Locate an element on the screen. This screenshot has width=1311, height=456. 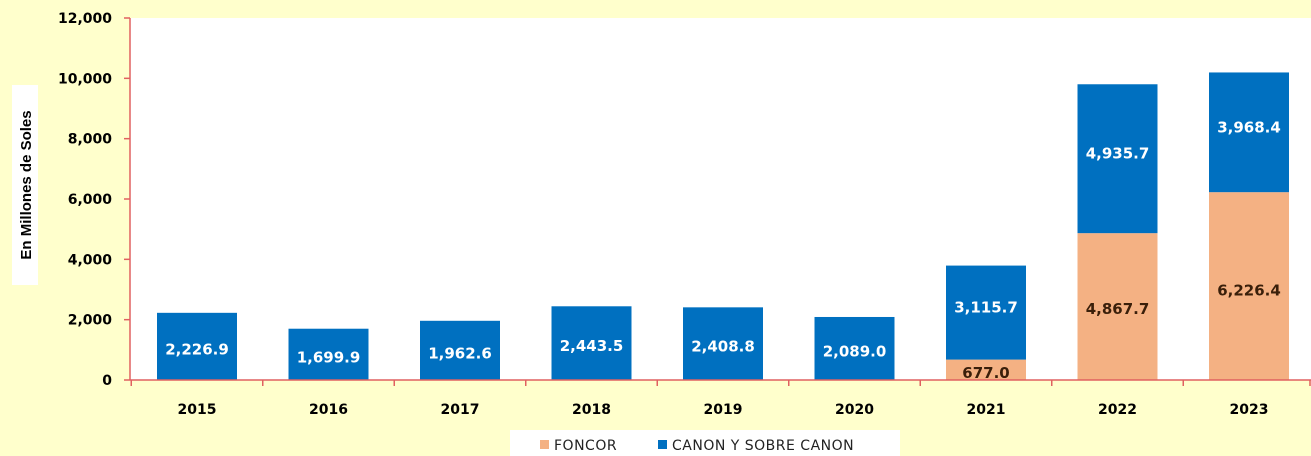
x-tick-label: 2023 is located at coordinates (1249, 410).